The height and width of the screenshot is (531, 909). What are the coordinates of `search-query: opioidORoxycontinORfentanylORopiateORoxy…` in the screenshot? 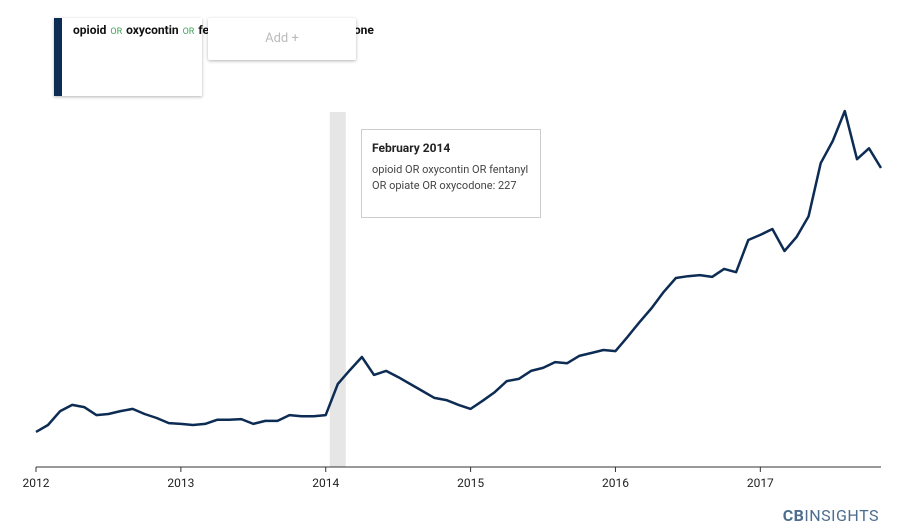 It's located at (214, 57).